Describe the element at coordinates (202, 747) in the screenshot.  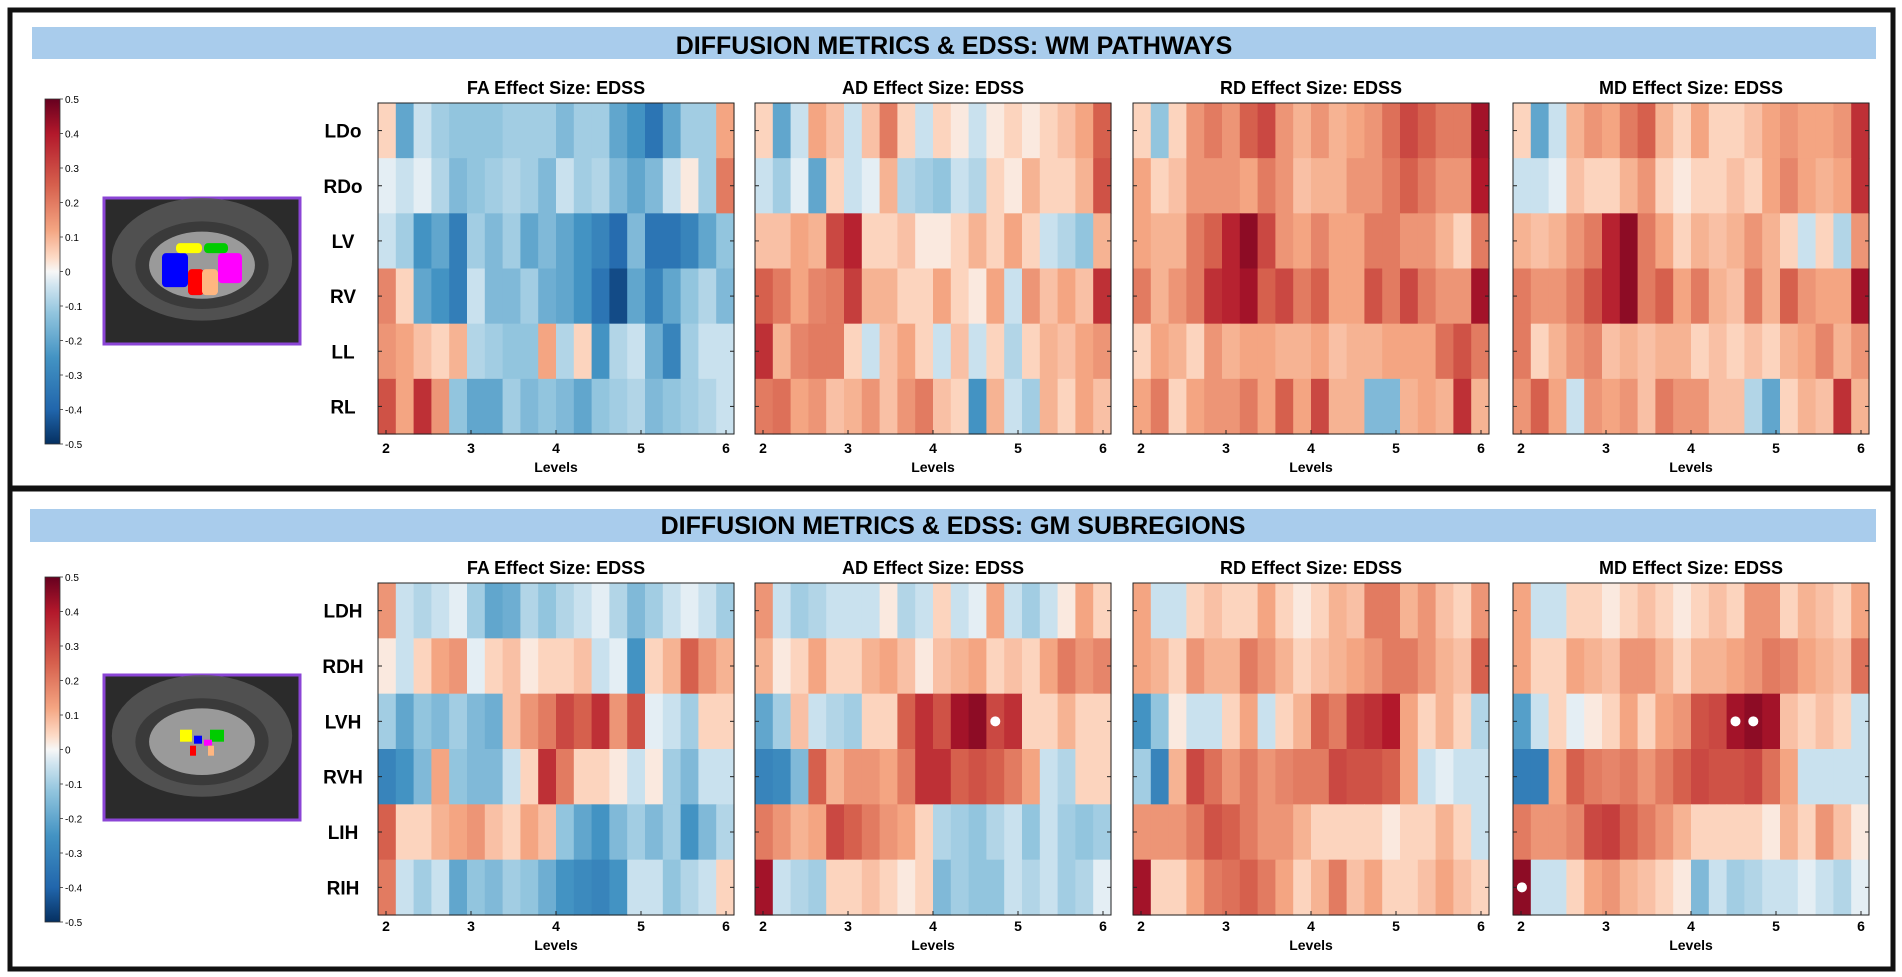
I see `atlas-thumbnail` at that location.